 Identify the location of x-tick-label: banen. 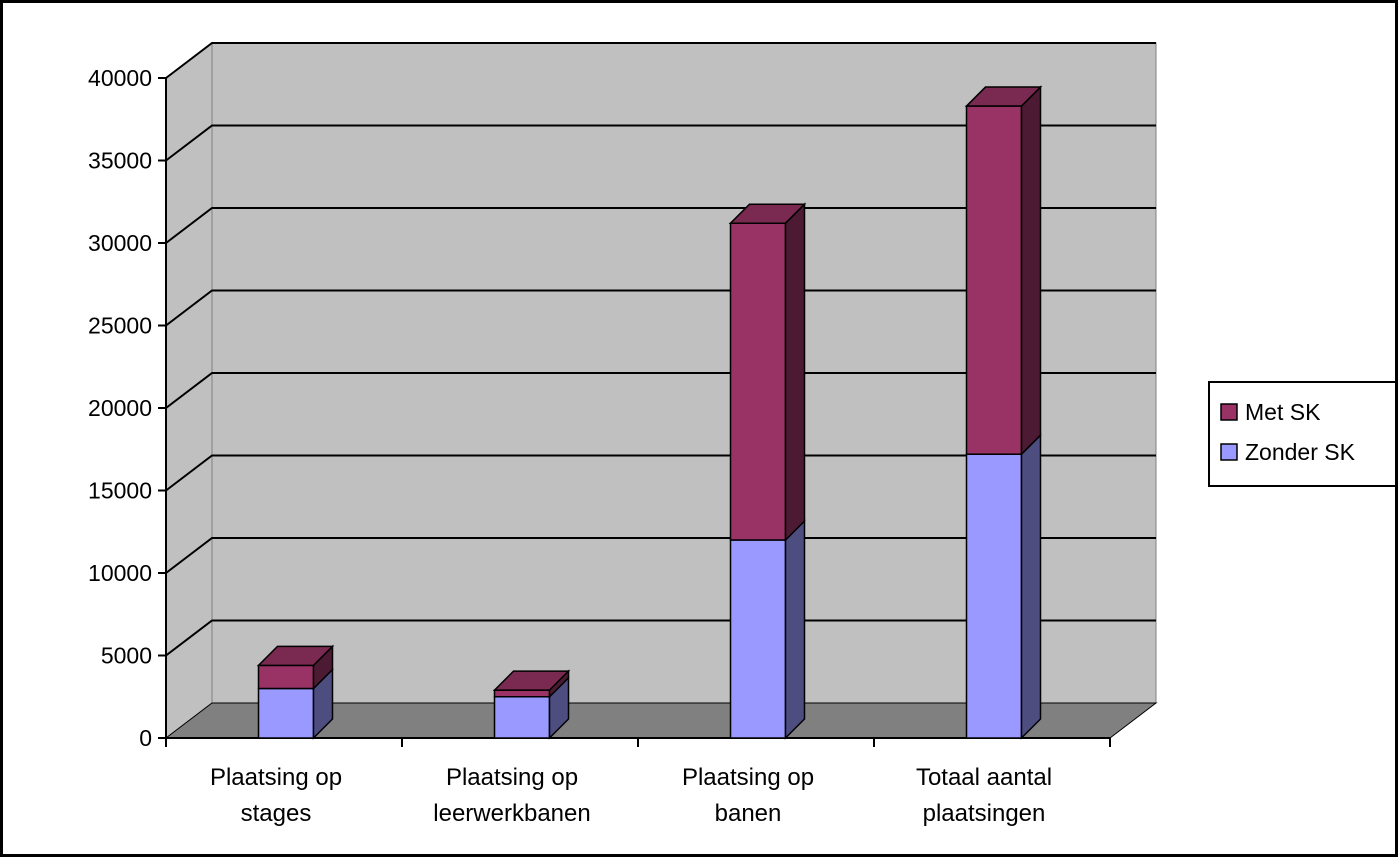
(748, 813).